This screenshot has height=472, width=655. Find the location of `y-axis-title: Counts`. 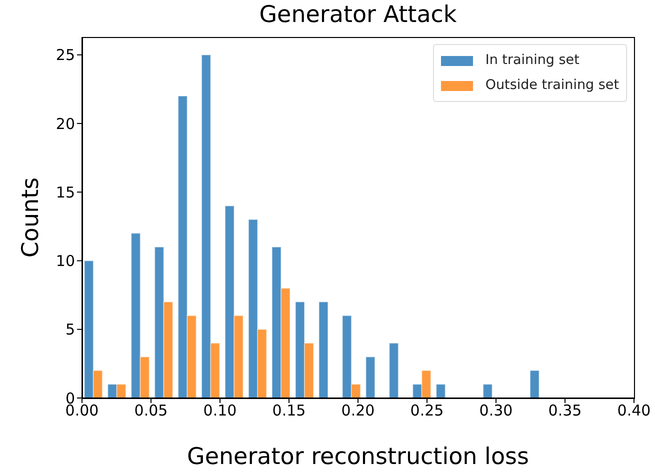

y-axis-title: Counts is located at coordinates (31, 217).